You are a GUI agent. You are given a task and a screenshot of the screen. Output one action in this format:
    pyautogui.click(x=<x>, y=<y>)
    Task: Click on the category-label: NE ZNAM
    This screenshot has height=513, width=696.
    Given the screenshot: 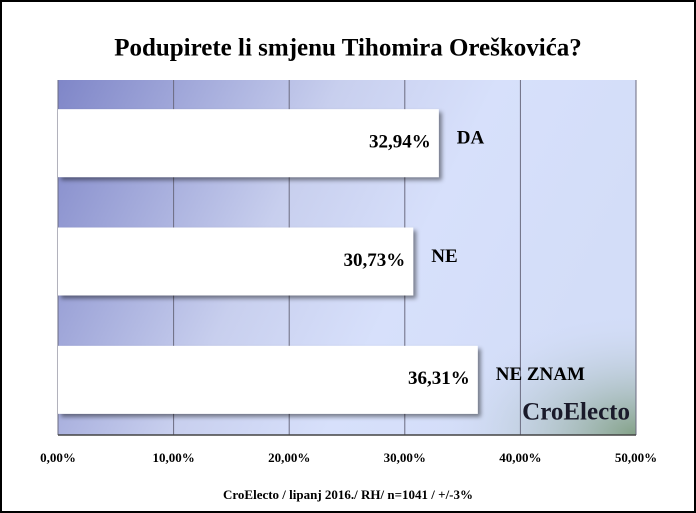 What is the action you would take?
    pyautogui.click(x=540, y=374)
    